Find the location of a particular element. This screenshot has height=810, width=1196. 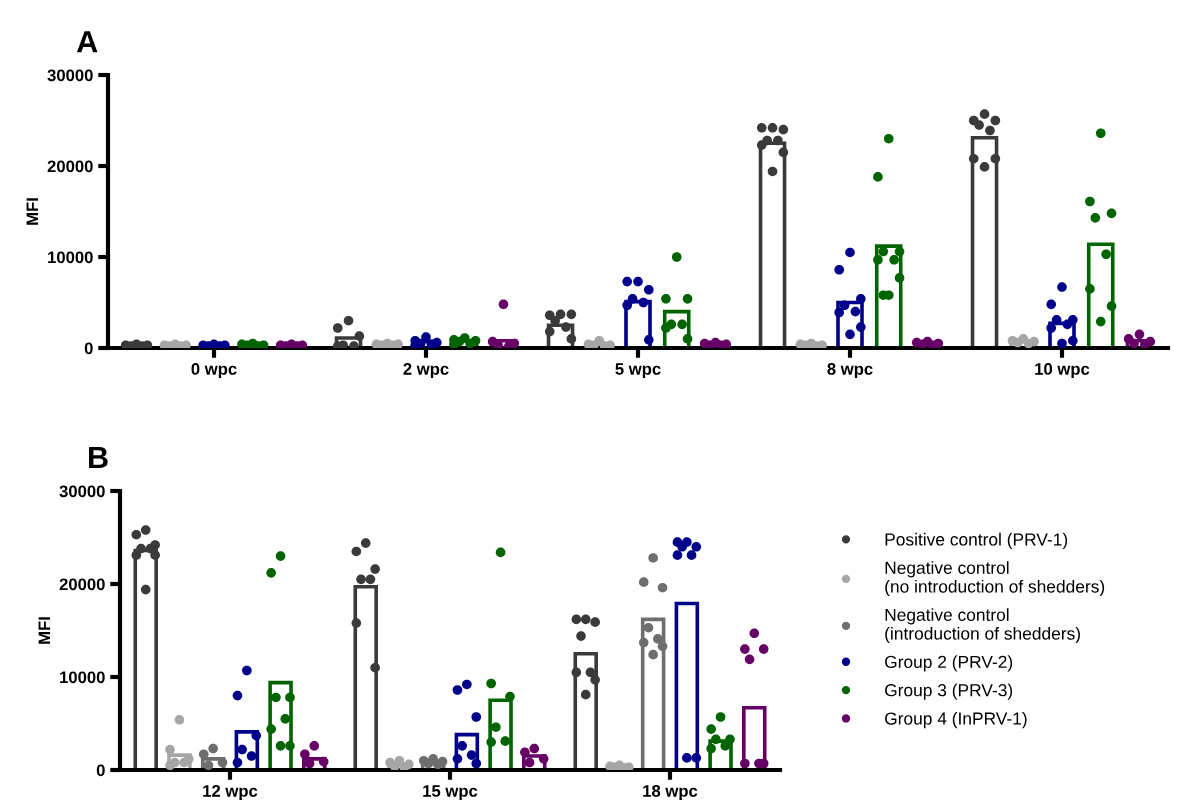

legend-label: Group 3 (PRV-3) is located at coordinates (949, 691).